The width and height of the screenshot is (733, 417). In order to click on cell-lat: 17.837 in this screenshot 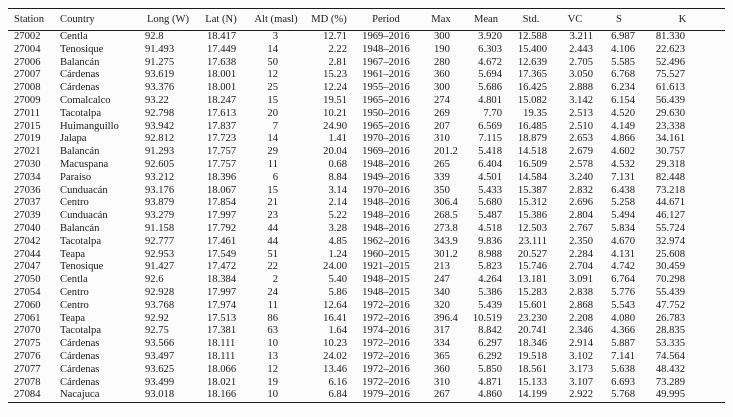, I will do `click(222, 126)`.